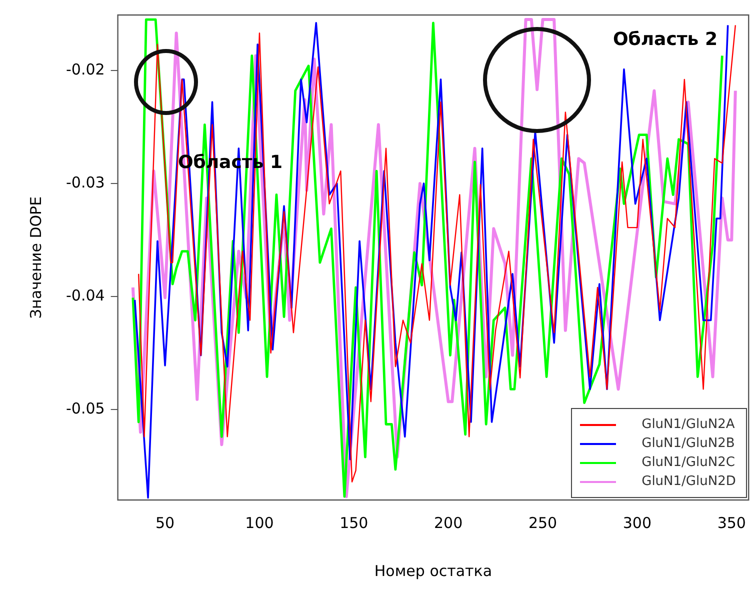 This screenshot has width=754, height=607. I want to click on legend-label: GluN1/GluN2D, so click(689, 481).